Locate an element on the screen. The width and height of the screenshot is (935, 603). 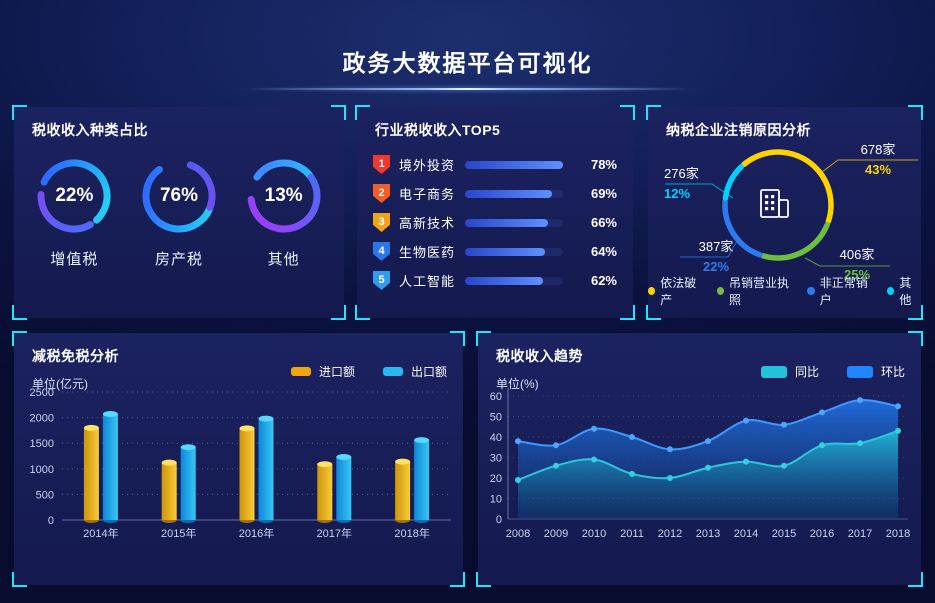
callout-percent: 43% is located at coordinates (878, 169).